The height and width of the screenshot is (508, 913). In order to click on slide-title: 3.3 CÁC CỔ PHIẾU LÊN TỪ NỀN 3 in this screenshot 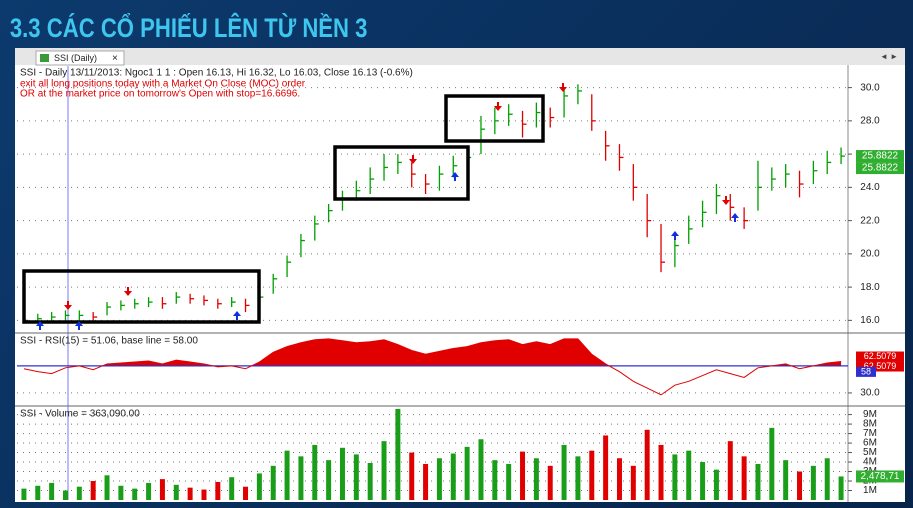, I will do `click(189, 28)`.